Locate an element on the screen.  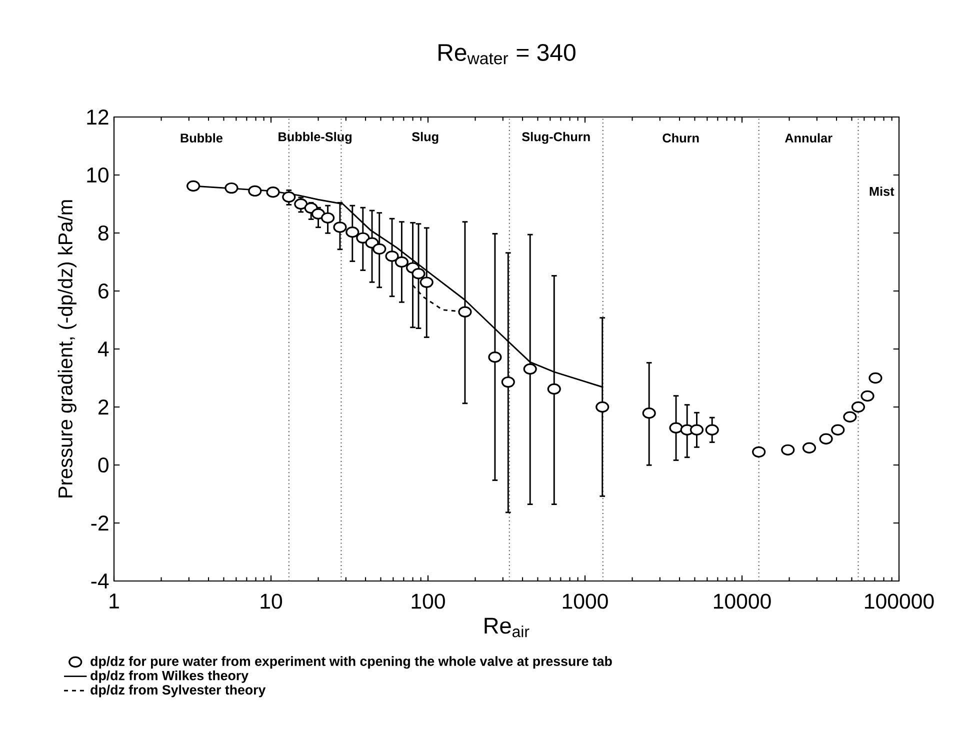
y-tick-label: -4 is located at coordinates (100, 581).